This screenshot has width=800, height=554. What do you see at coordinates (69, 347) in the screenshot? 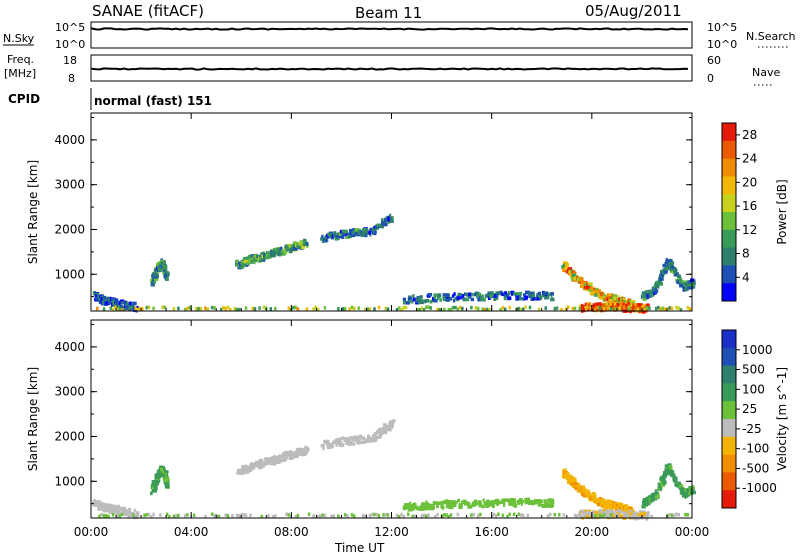
I see `range-tick-label: 4000` at bounding box center [69, 347].